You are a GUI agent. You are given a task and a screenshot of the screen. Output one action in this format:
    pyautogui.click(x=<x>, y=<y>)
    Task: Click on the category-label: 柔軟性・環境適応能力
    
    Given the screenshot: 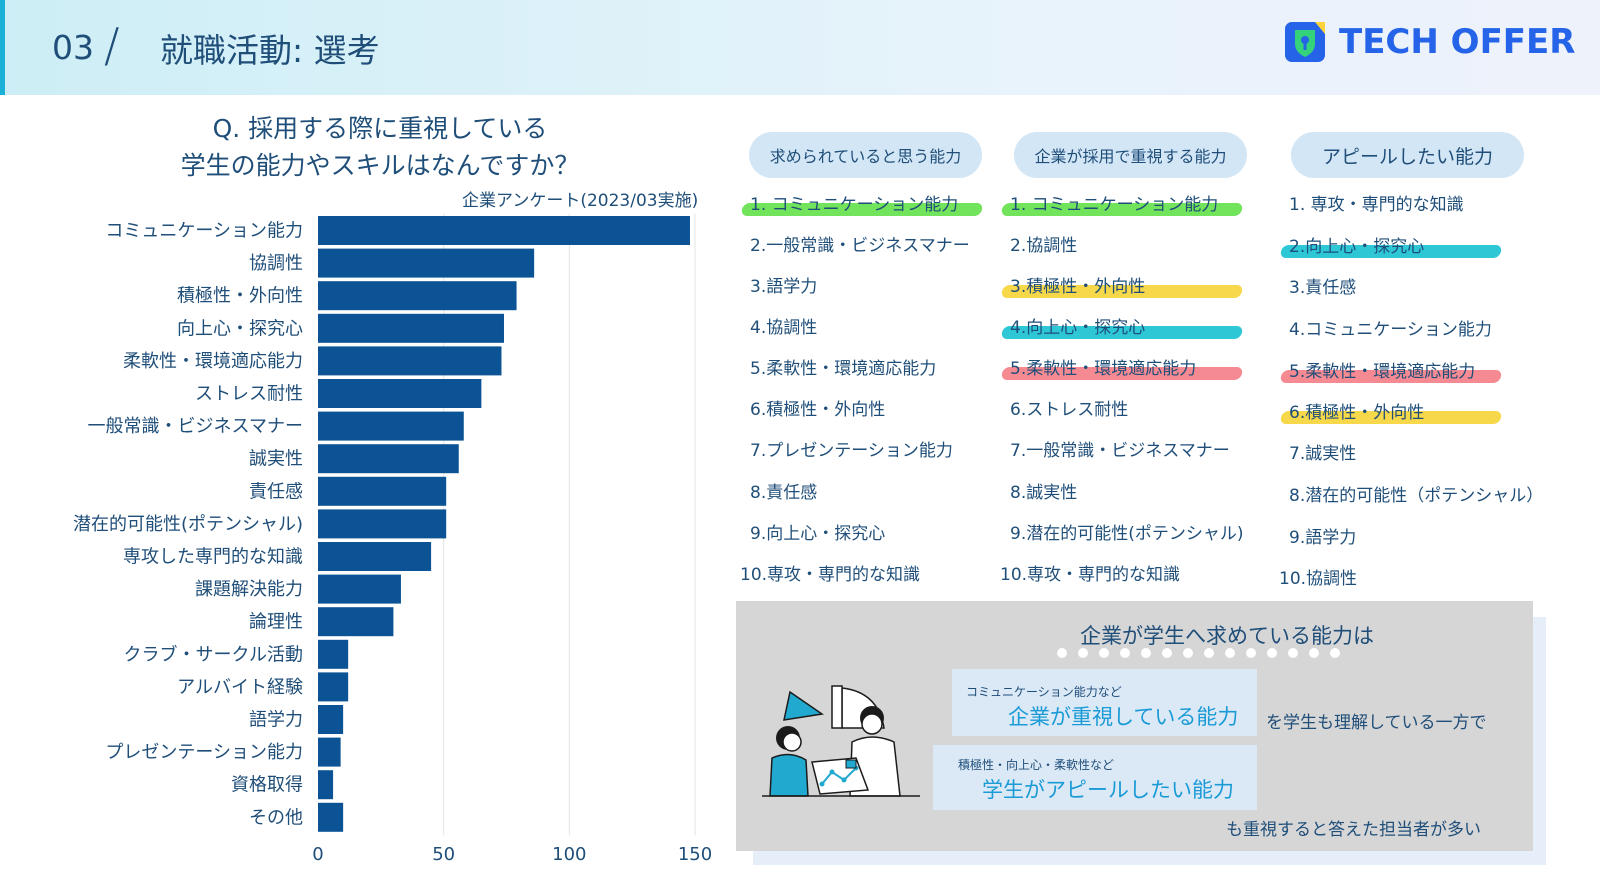 What is the action you would take?
    pyautogui.click(x=213, y=361)
    